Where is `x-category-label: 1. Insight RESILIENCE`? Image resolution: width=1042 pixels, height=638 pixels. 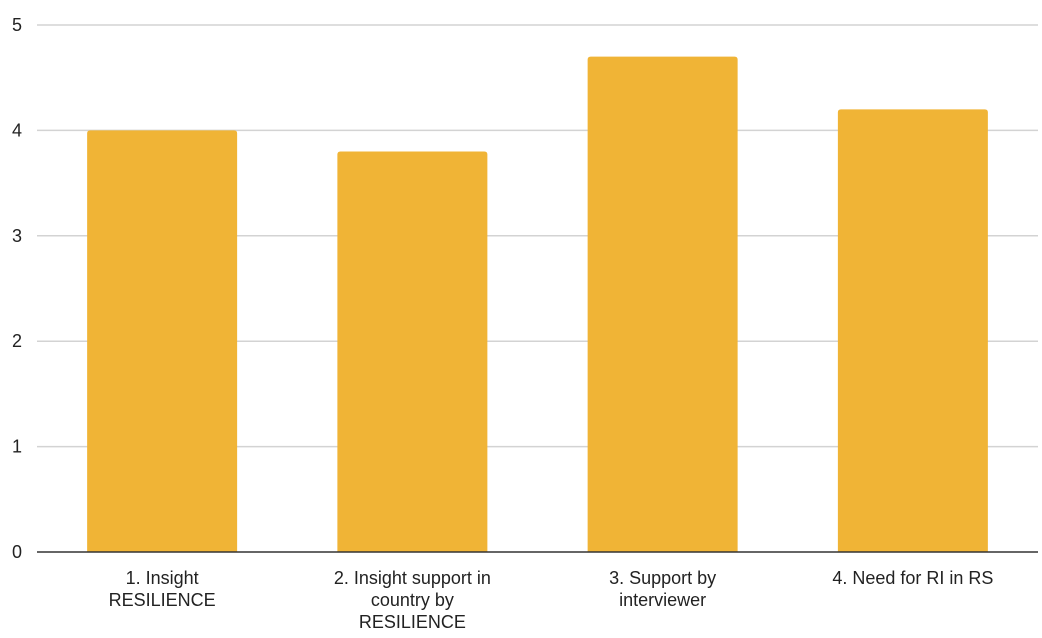 x-category-label: 1. Insight RESILIENCE is located at coordinates (162, 589).